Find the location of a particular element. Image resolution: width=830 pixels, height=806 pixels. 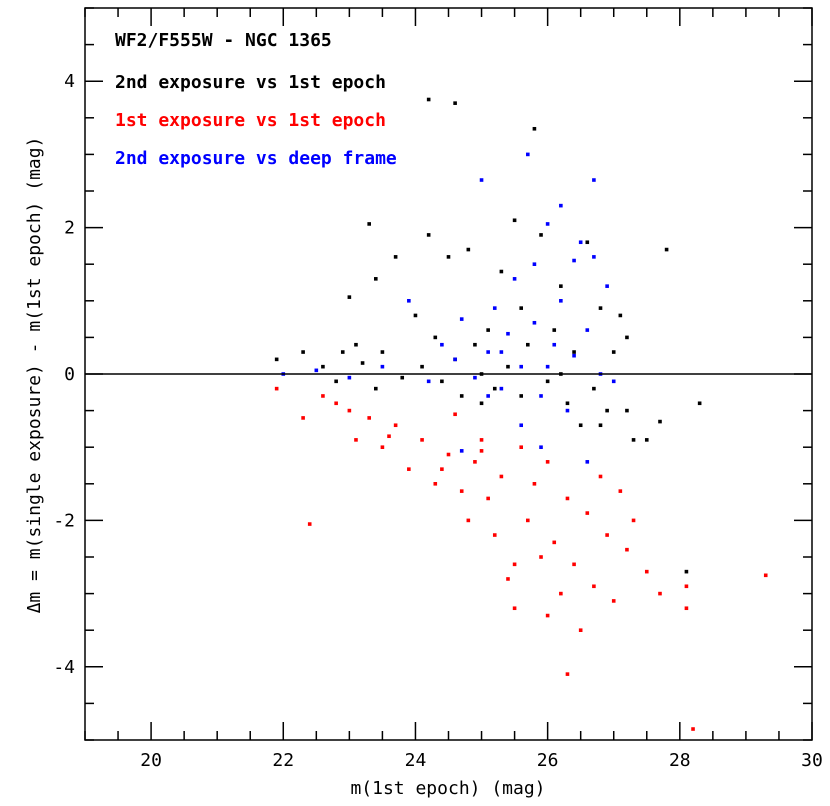

chart-title: WF2/F555W - NGC 1365 is located at coordinates (223, 40).